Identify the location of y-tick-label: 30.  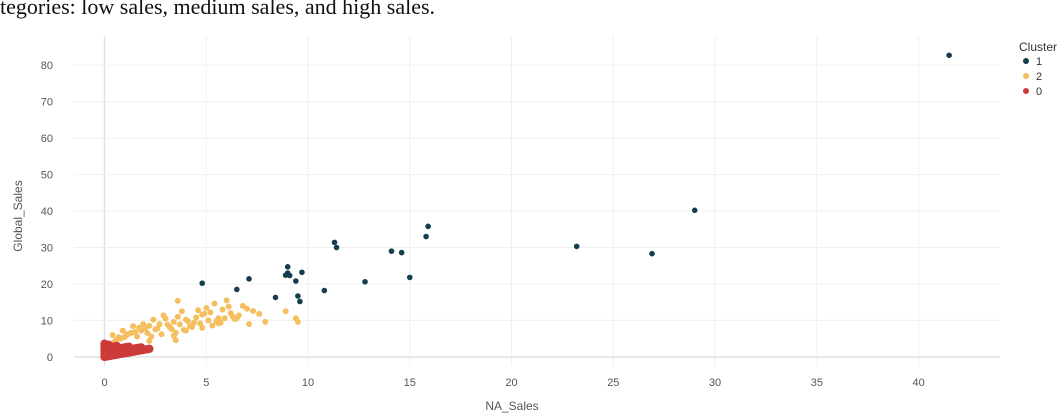
(47, 248).